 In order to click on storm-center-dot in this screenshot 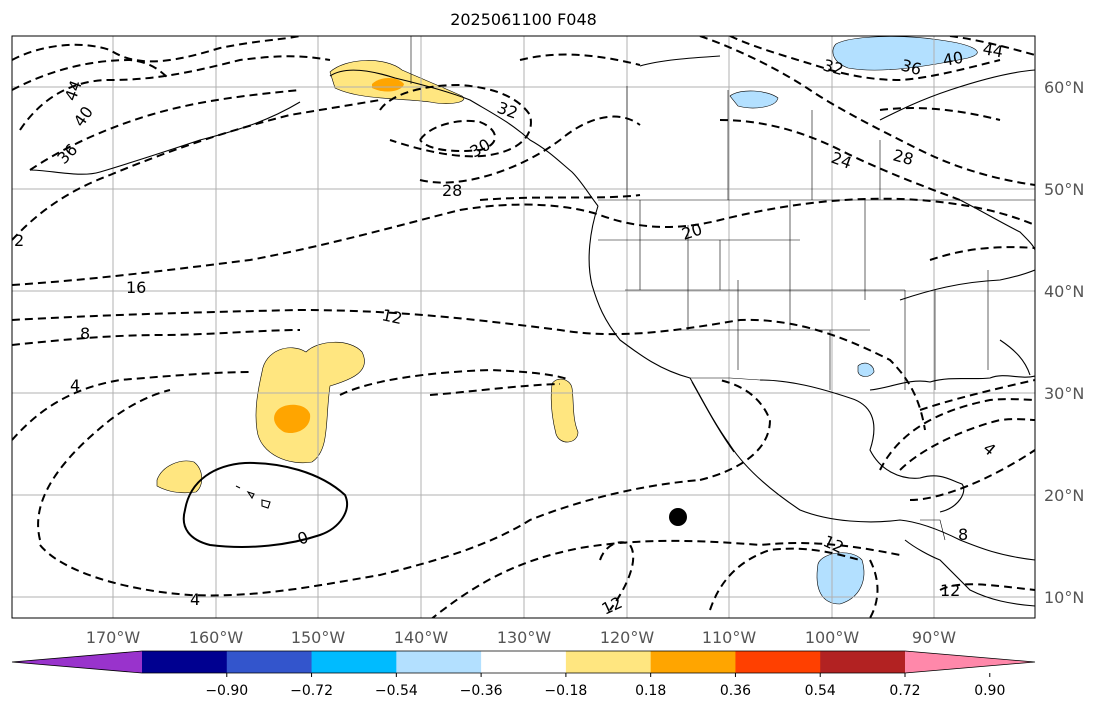, I will do `click(678, 517)`.